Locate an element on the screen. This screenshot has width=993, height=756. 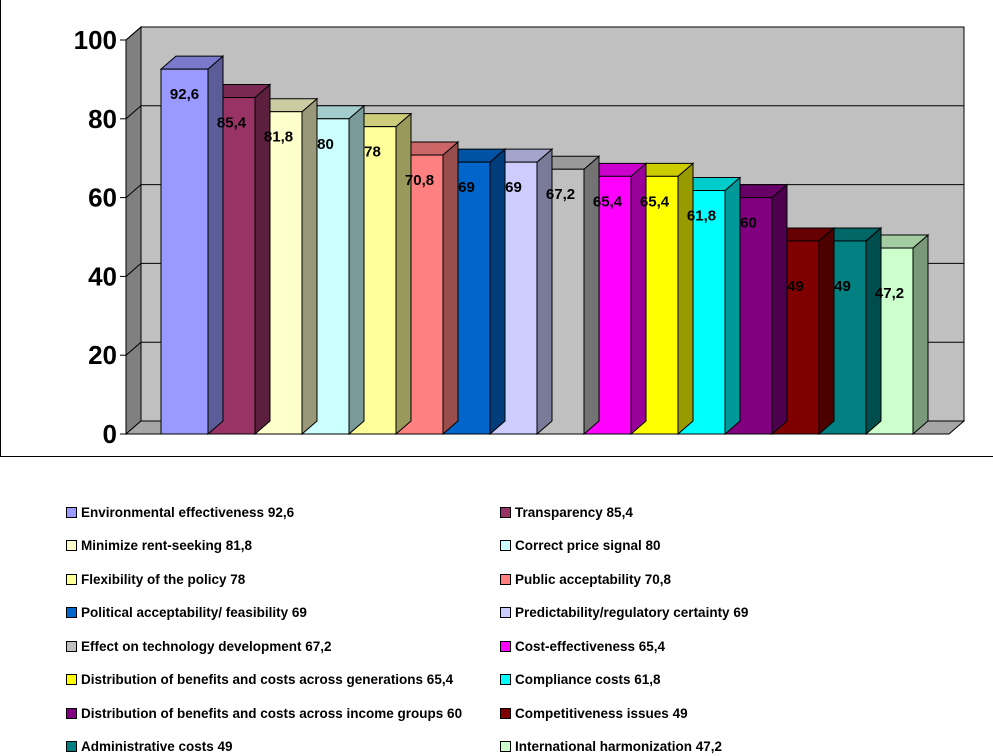
data-label: 85,4 is located at coordinates (232, 123).